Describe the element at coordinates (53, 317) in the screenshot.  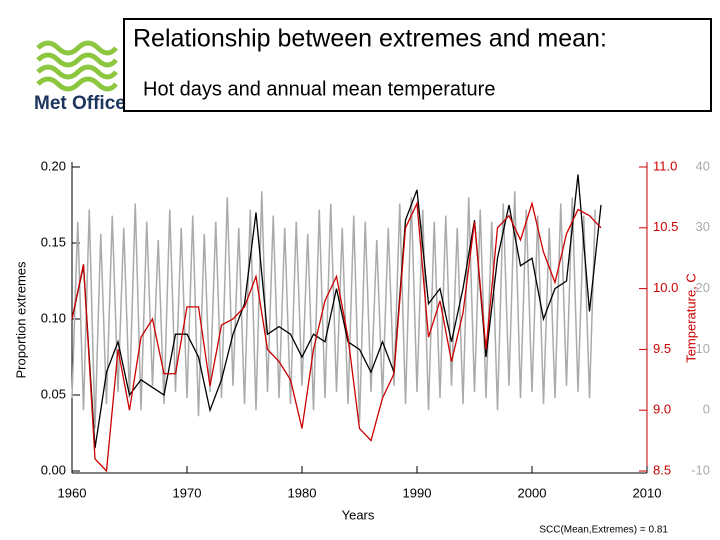
I see `y-tick-label: 0.10` at that location.